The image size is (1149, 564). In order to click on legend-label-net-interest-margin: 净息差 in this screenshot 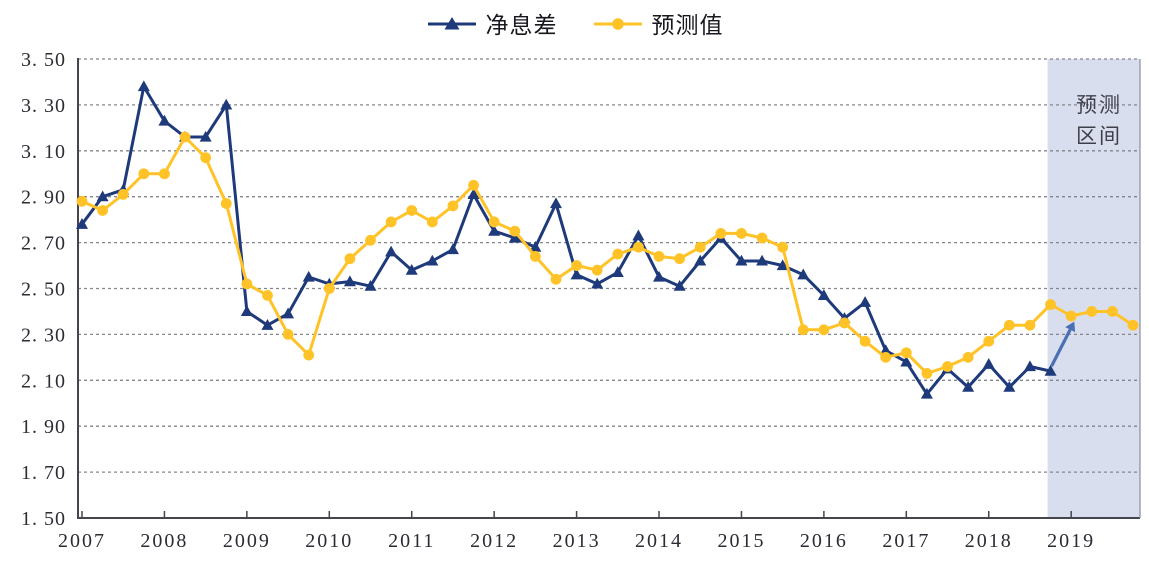, I will do `click(521, 25)`.